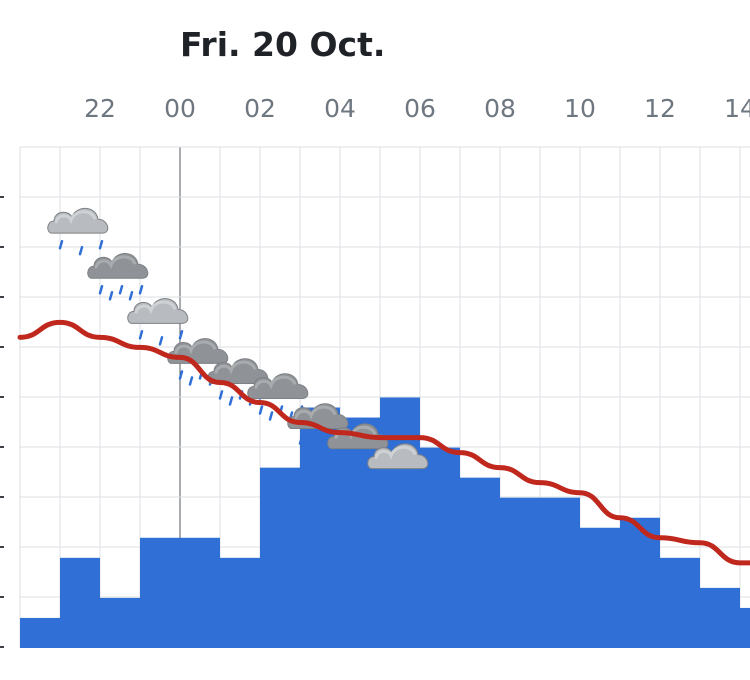  Describe the element at coordinates (580, 108) in the screenshot. I see `hour-label: 10` at that location.